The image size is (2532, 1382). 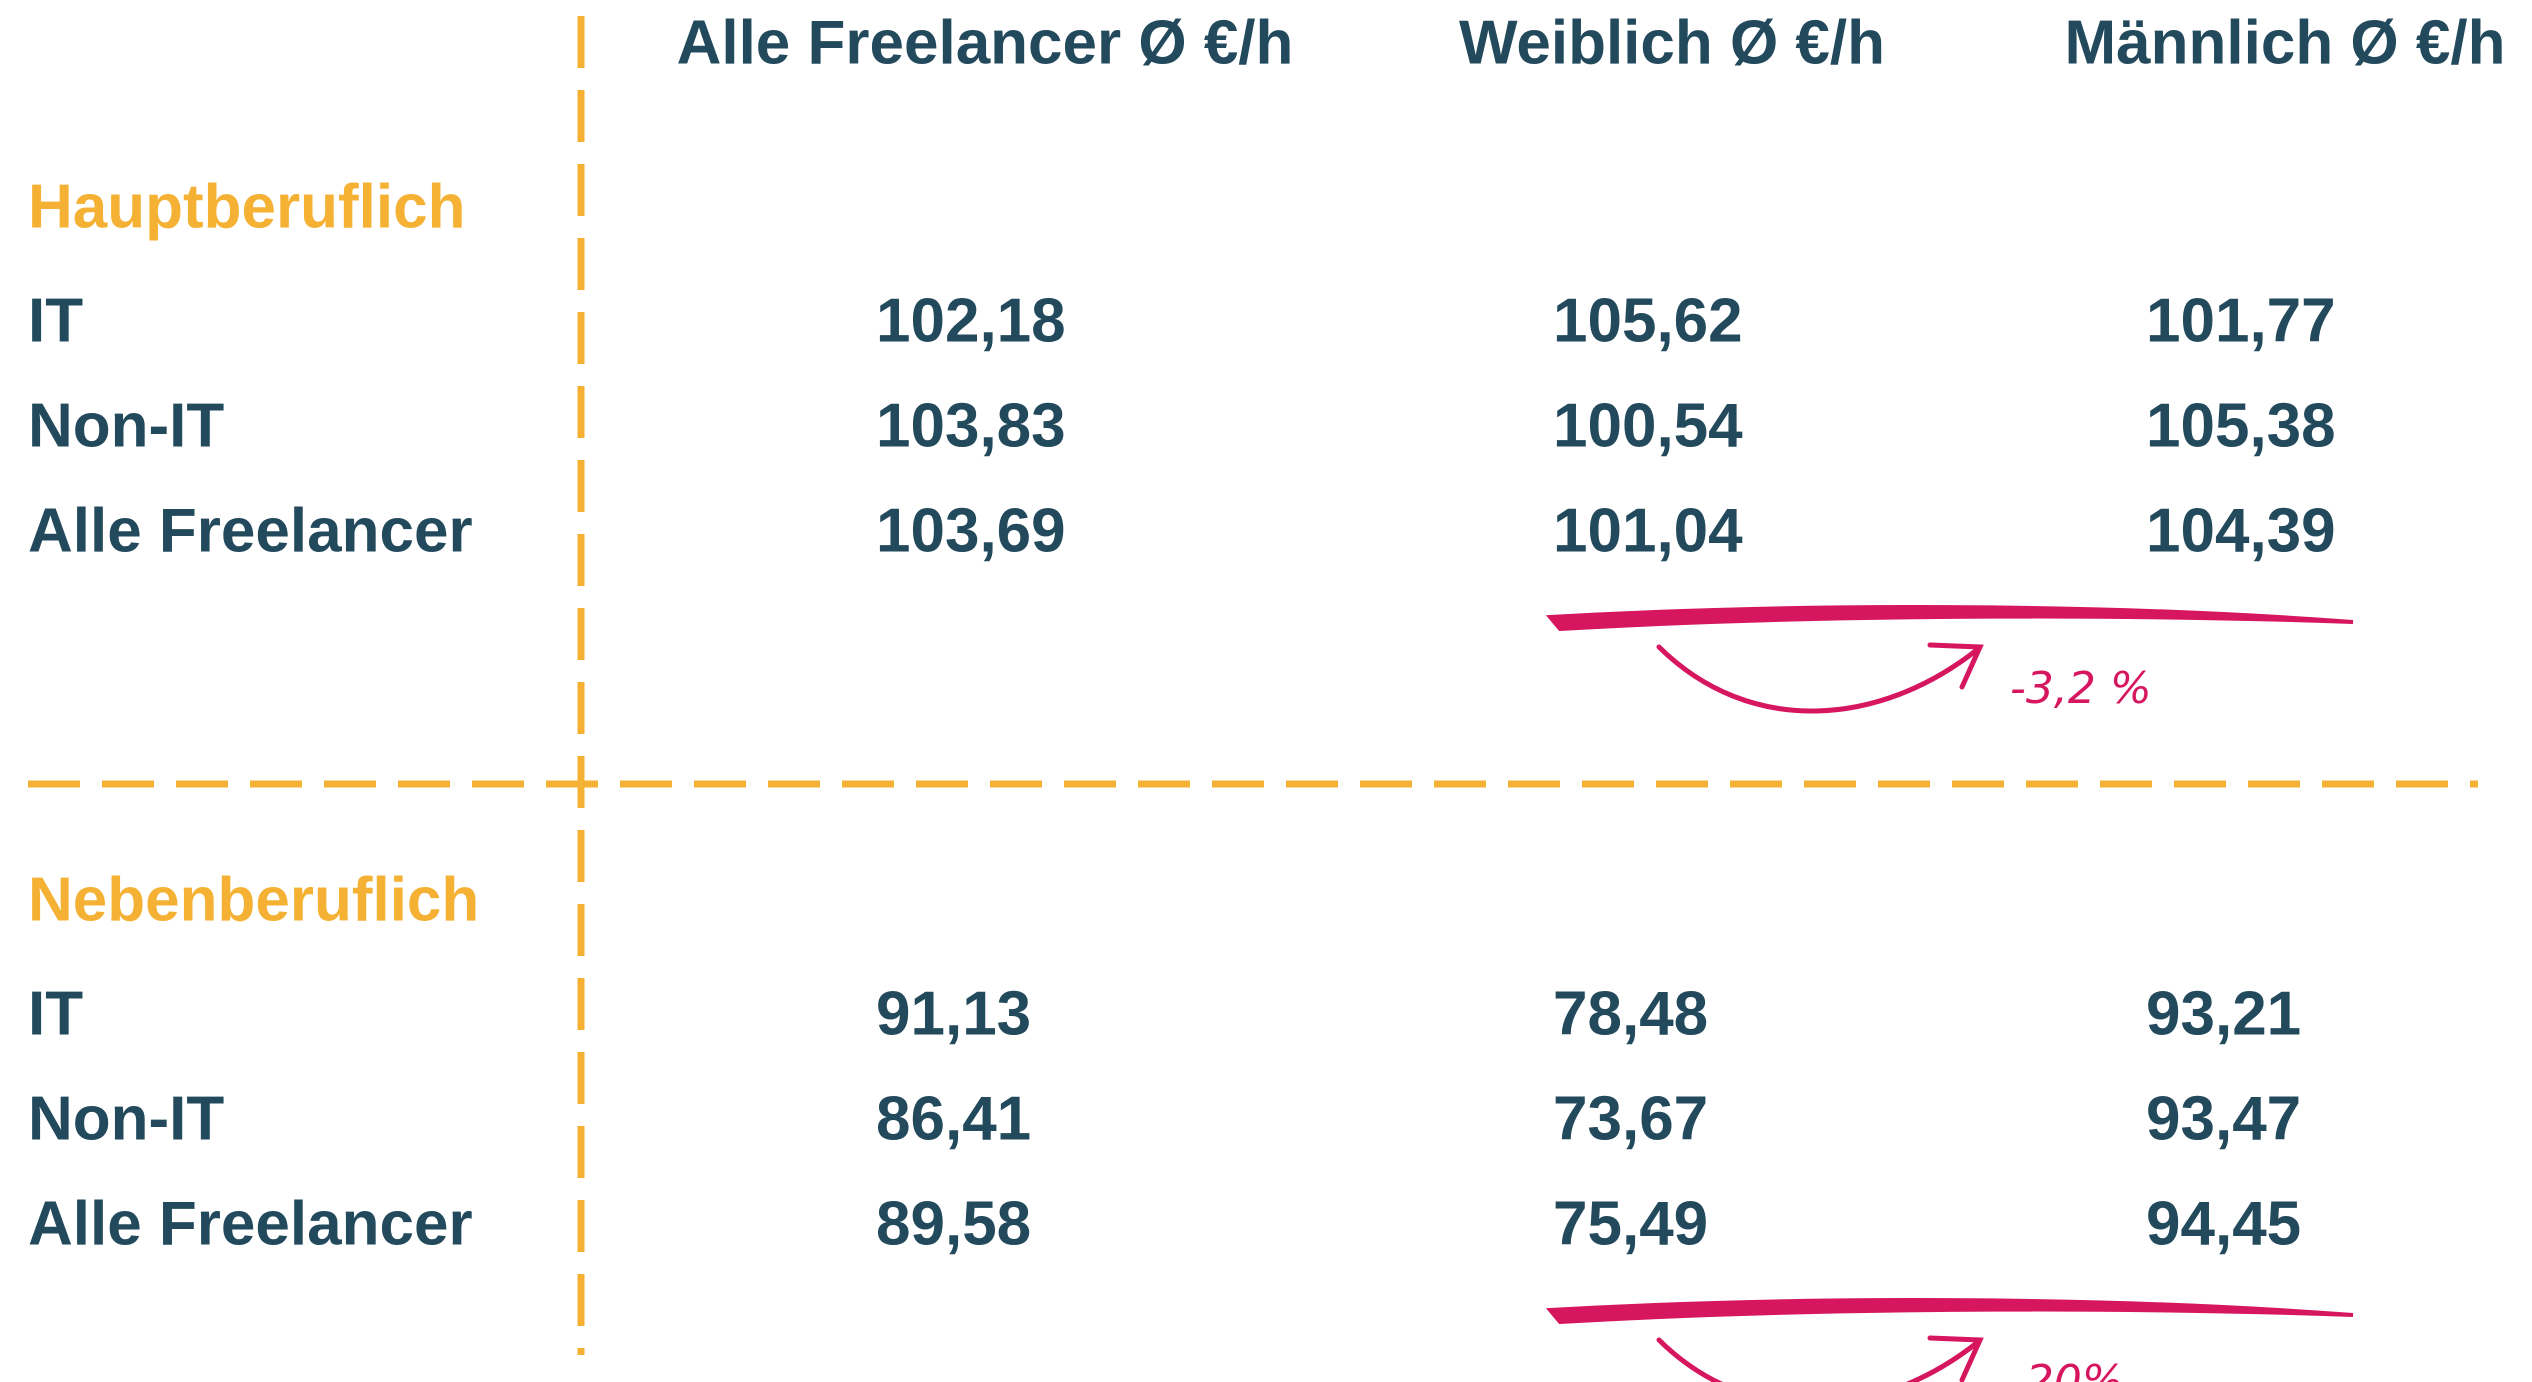 I want to click on cell-value: 78,48, so click(x=1630, y=1013).